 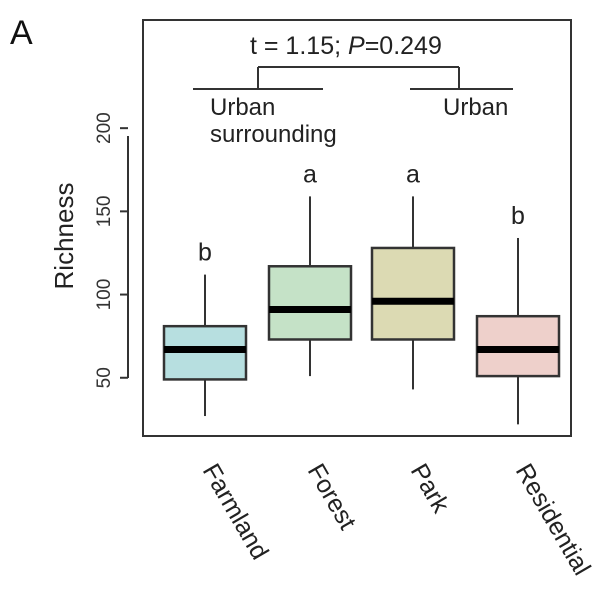 What do you see at coordinates (553, 519) in the screenshot?
I see `x-label-residential: Residential` at bounding box center [553, 519].